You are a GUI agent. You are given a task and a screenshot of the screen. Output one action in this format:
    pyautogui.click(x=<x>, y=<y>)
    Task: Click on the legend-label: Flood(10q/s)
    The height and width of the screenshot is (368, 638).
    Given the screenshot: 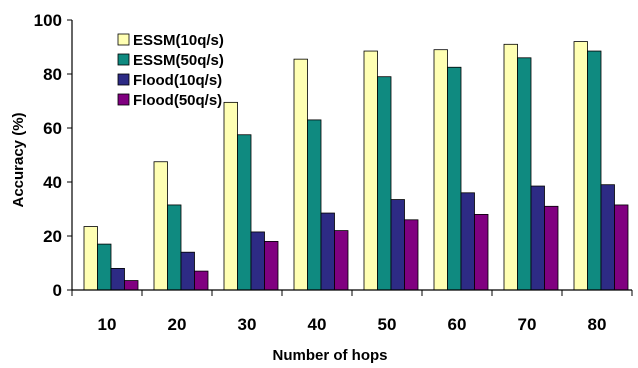 What is the action you would take?
    pyautogui.click(x=177, y=80)
    